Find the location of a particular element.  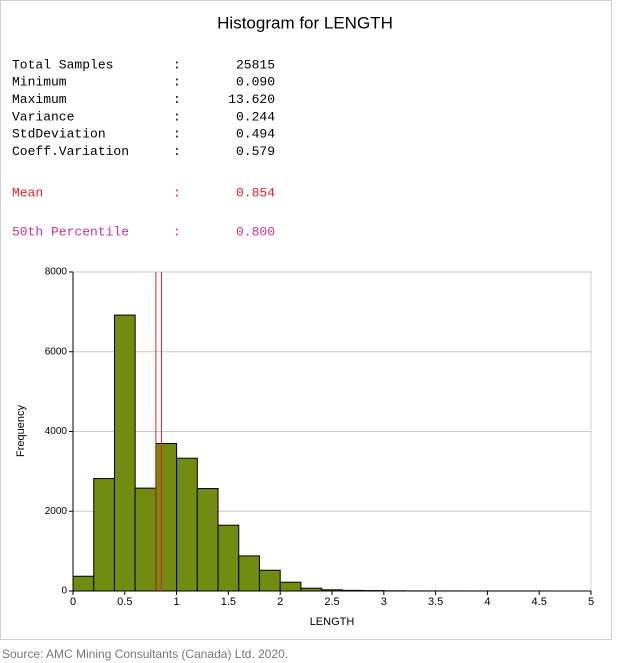

y-tick-label: 6000 is located at coordinates (56, 351).